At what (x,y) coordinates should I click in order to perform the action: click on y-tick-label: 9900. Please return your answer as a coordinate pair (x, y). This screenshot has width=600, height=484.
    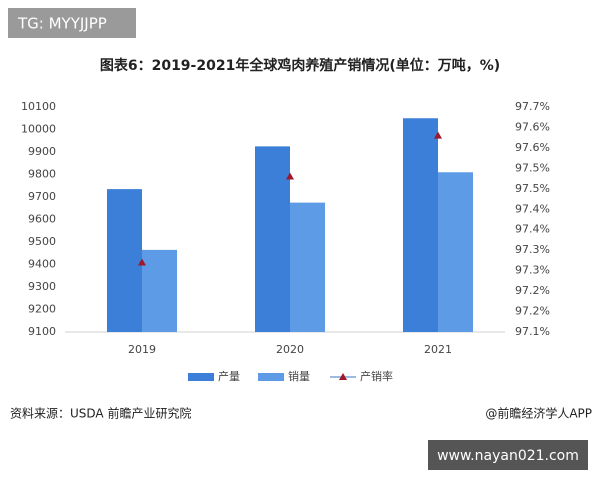
    Looking at the image, I should click on (42, 151).